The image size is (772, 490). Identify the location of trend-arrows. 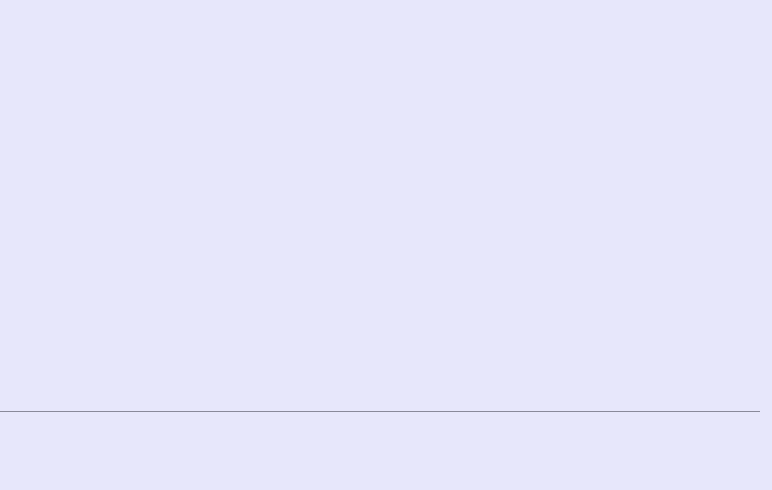
(764, 450).